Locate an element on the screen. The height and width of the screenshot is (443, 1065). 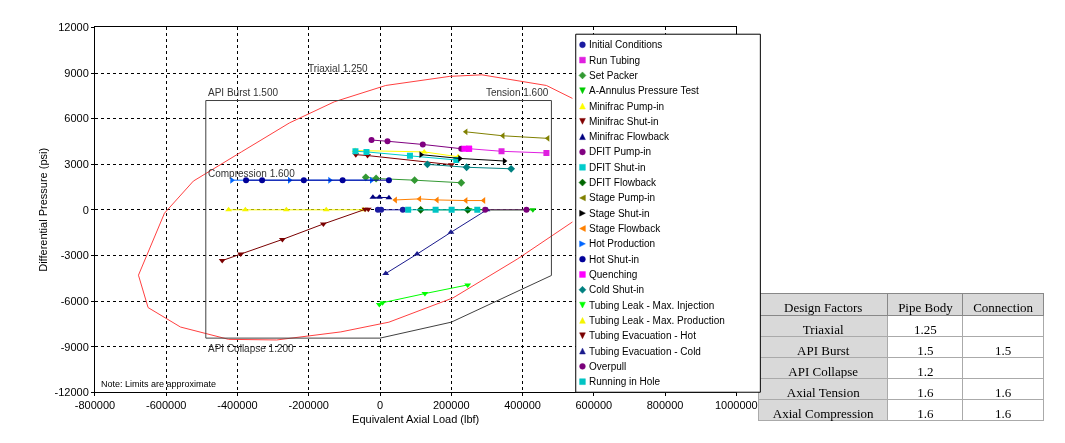
x-tick-label: 400000 is located at coordinates (522, 405).